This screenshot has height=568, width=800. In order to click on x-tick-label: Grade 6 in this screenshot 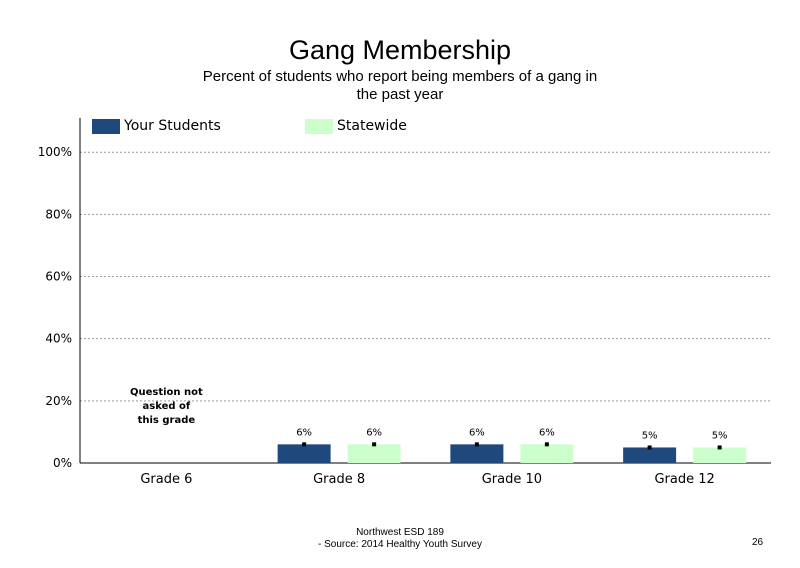, I will do `click(166, 479)`.